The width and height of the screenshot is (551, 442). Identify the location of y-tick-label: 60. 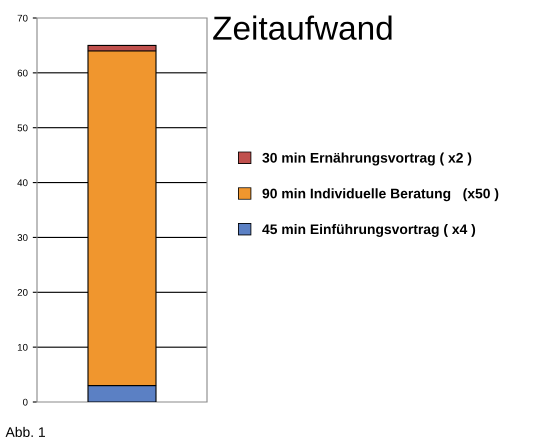
(23, 73).